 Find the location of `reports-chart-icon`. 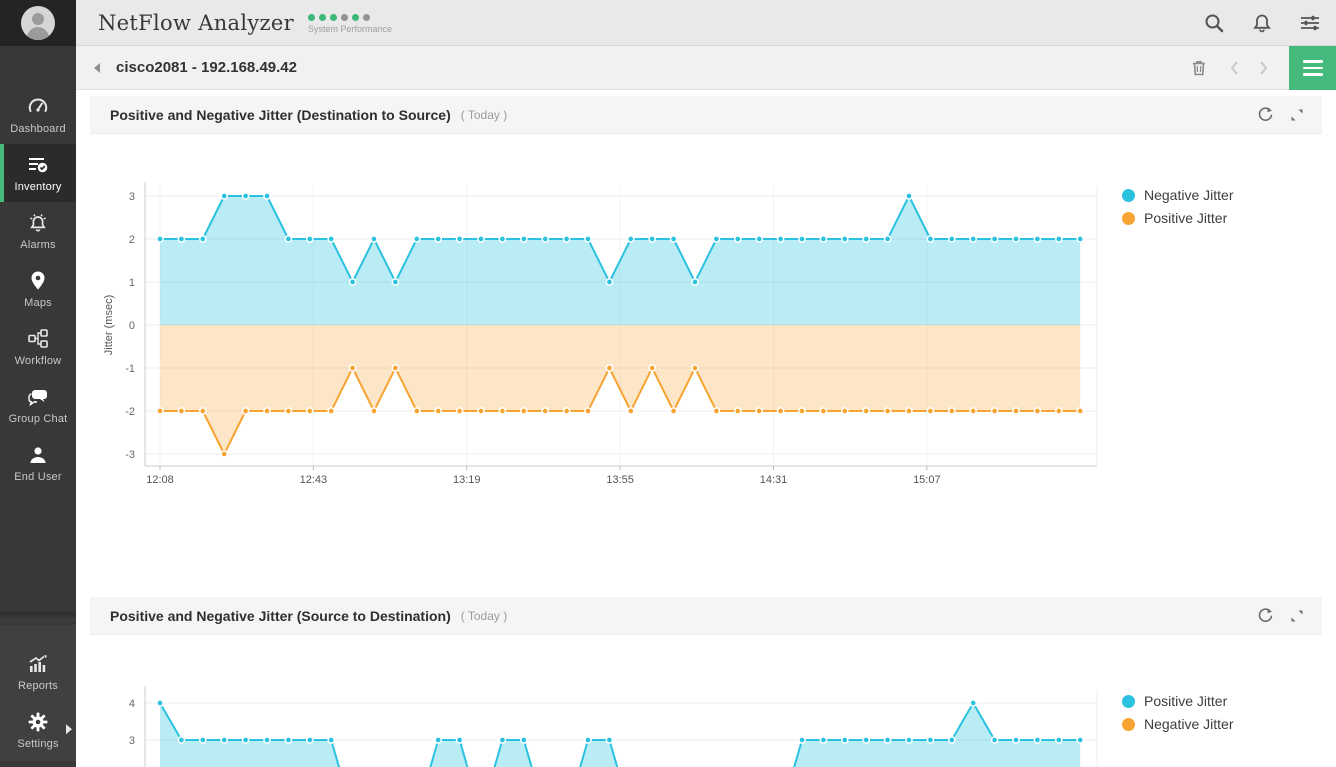

reports-chart-icon is located at coordinates (38, 664).